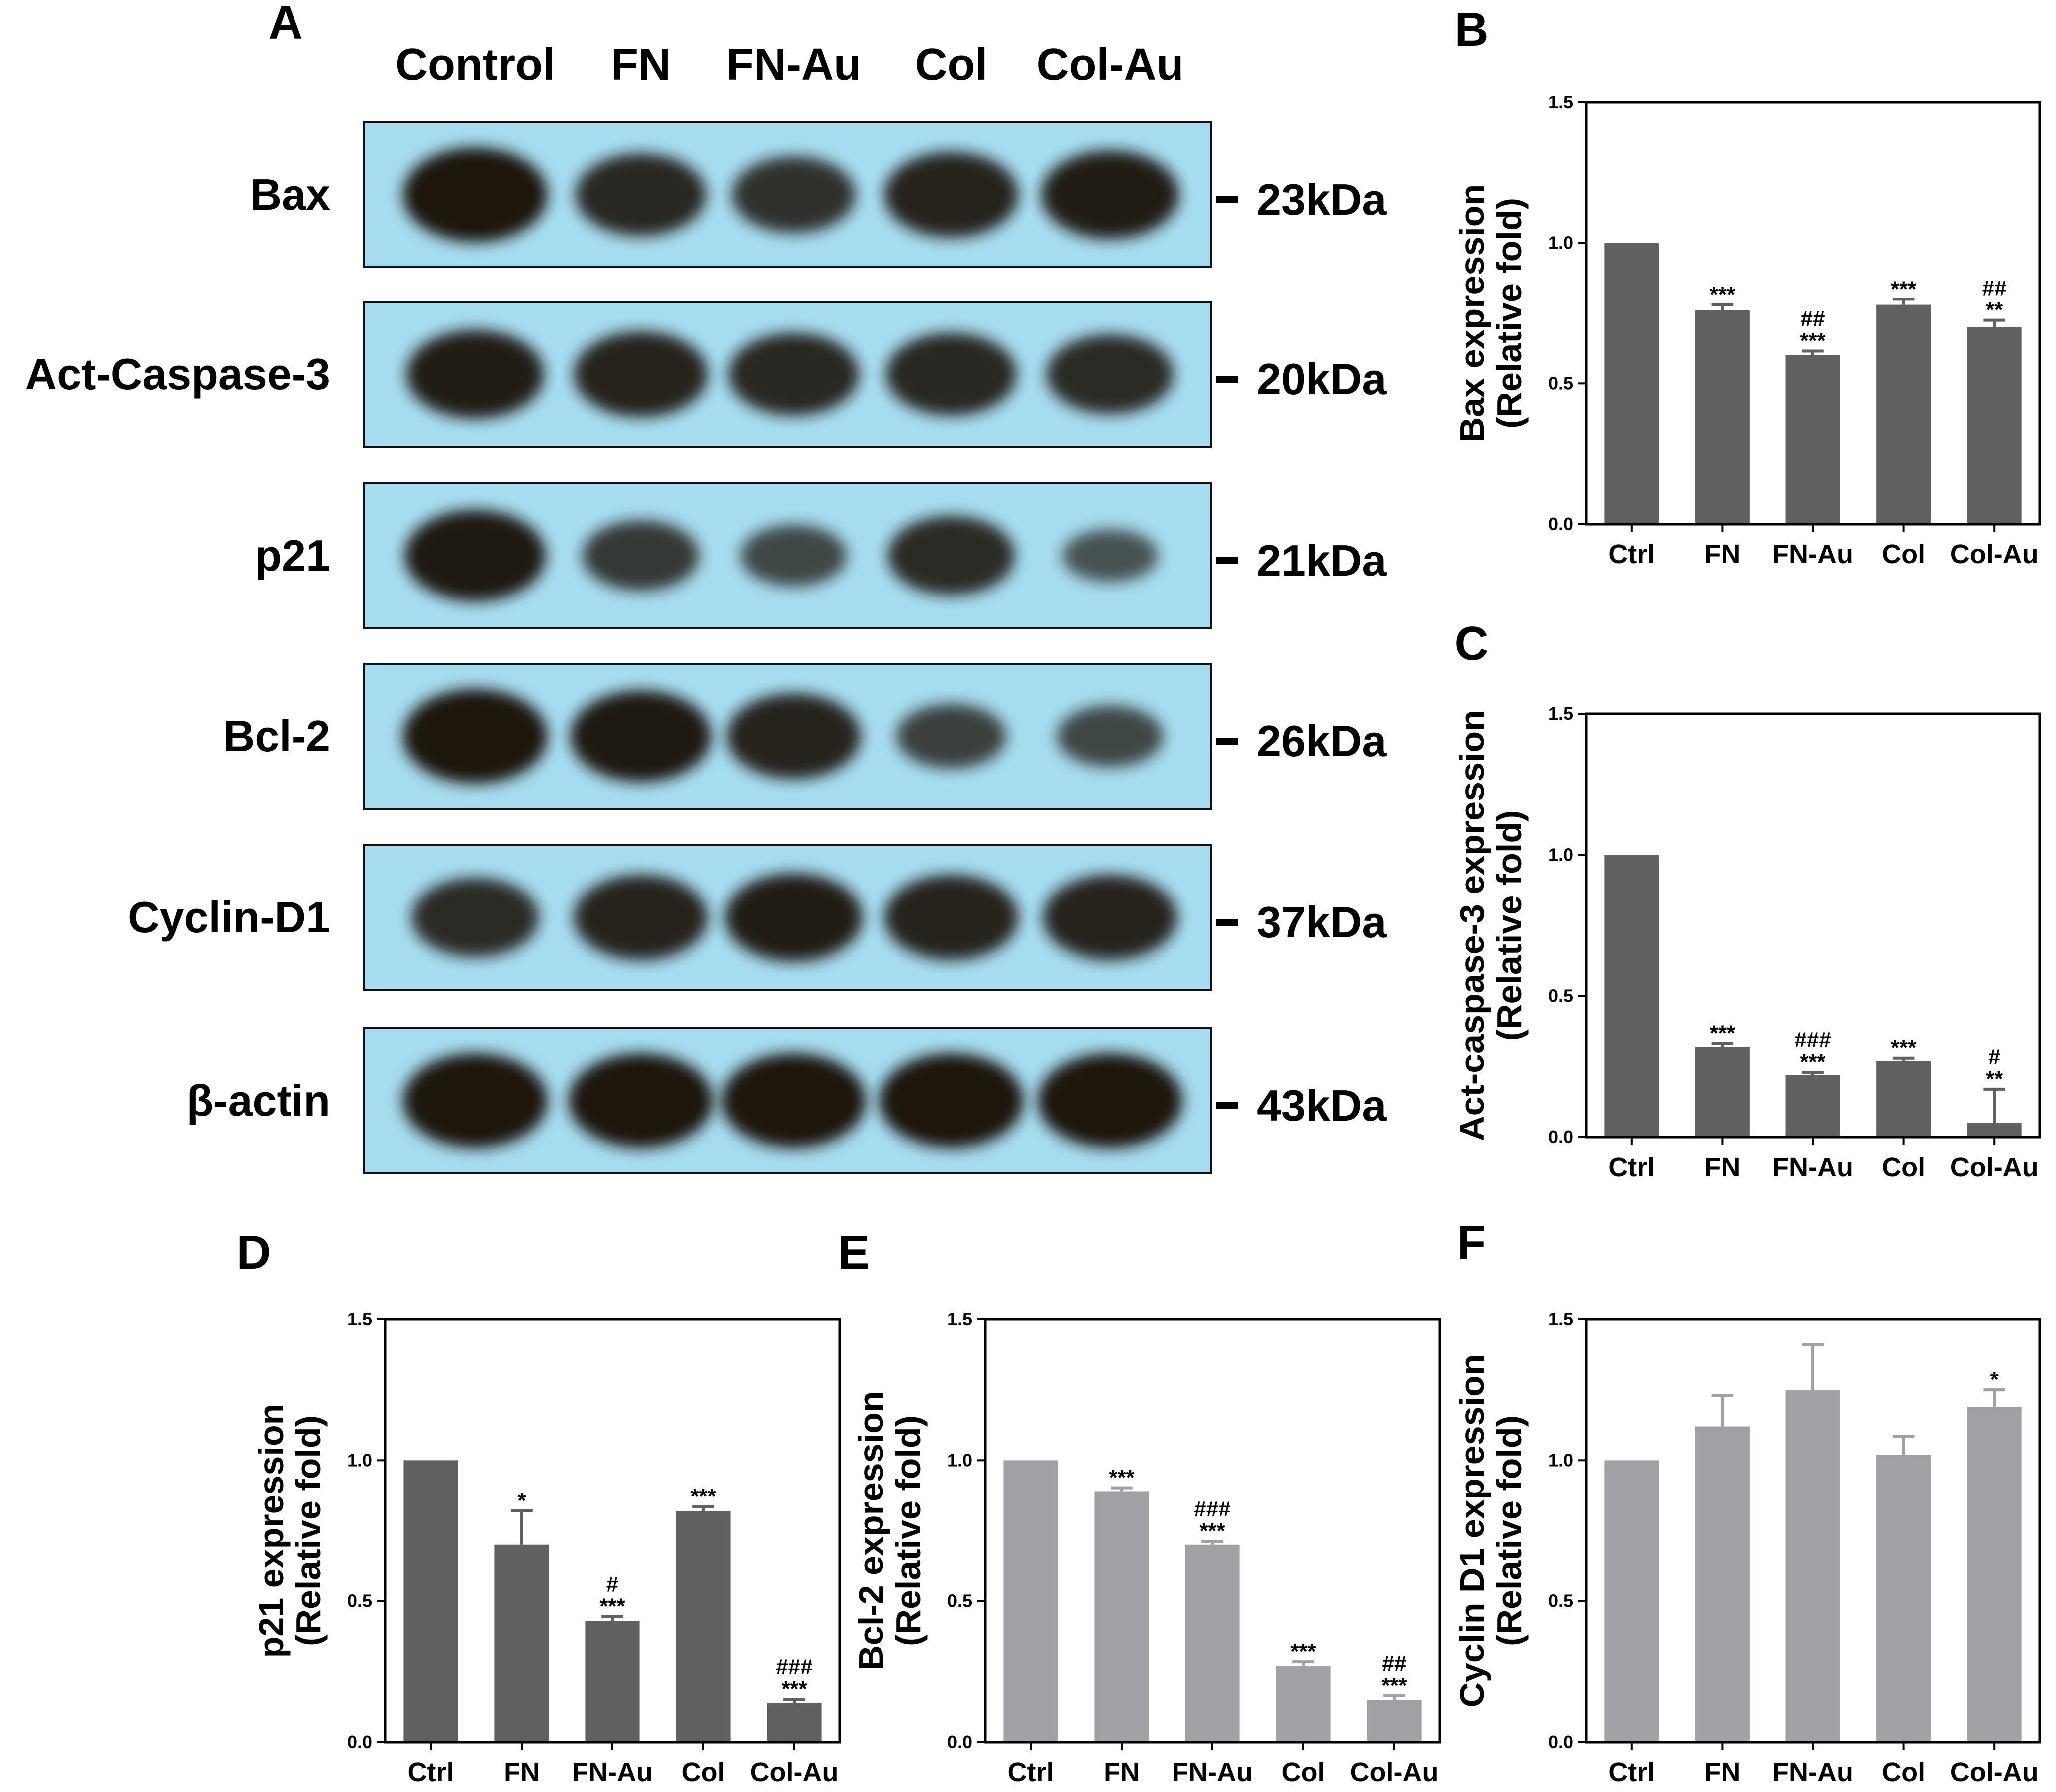 The image size is (2056, 1792). I want to click on blot-marker-label: 26kDa, so click(1322, 741).